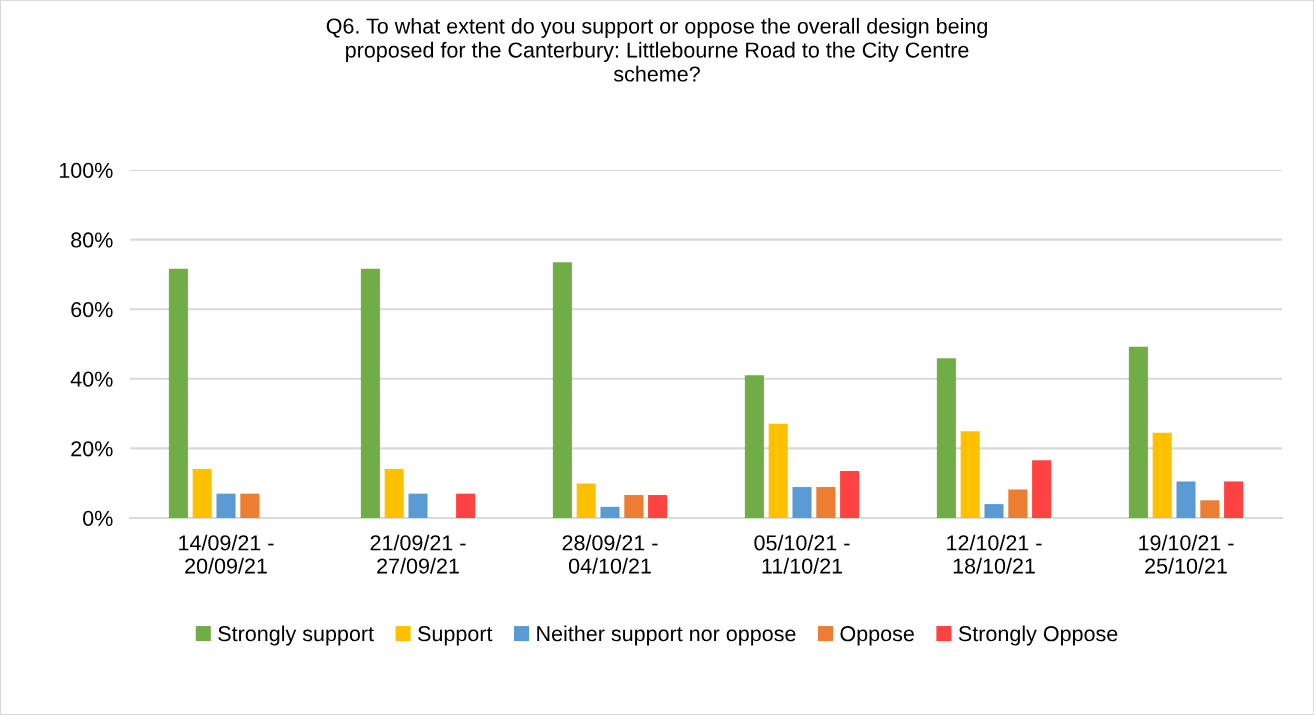  What do you see at coordinates (98, 518) in the screenshot?
I see `y-tick-label: 0%` at bounding box center [98, 518].